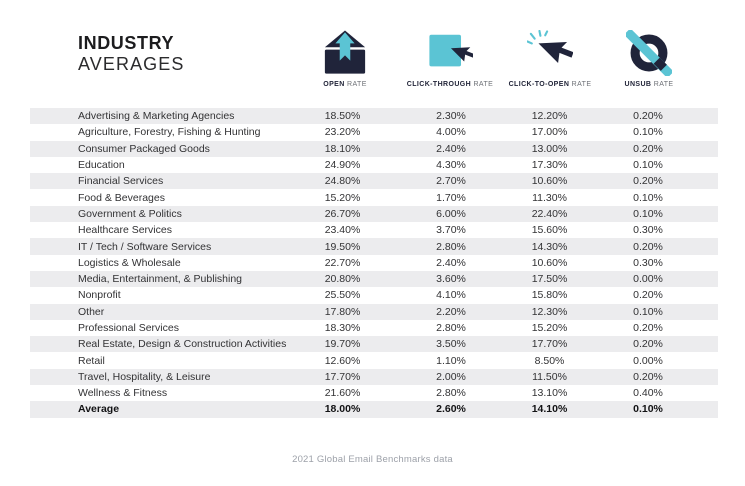  I want to click on industry-cell: IT / Tech / Software Services, so click(145, 246).